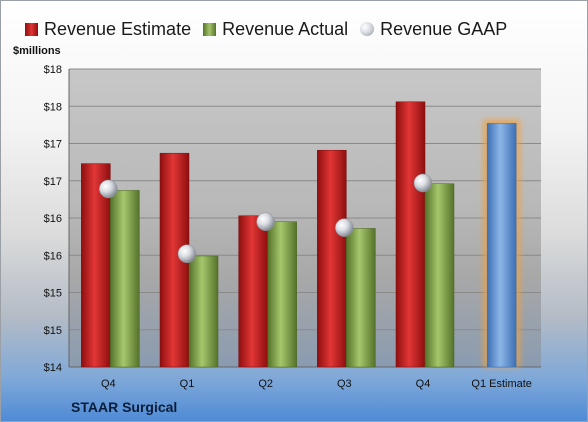 The height and width of the screenshot is (422, 588). What do you see at coordinates (444, 28) in the screenshot?
I see `legend-label-gaap: Revenue GAAP` at bounding box center [444, 28].